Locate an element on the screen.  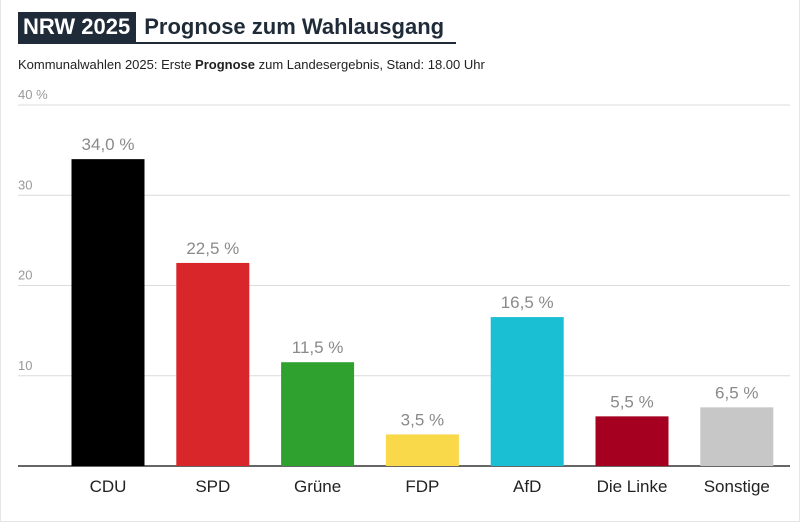
bar-fdp is located at coordinates (422, 450).